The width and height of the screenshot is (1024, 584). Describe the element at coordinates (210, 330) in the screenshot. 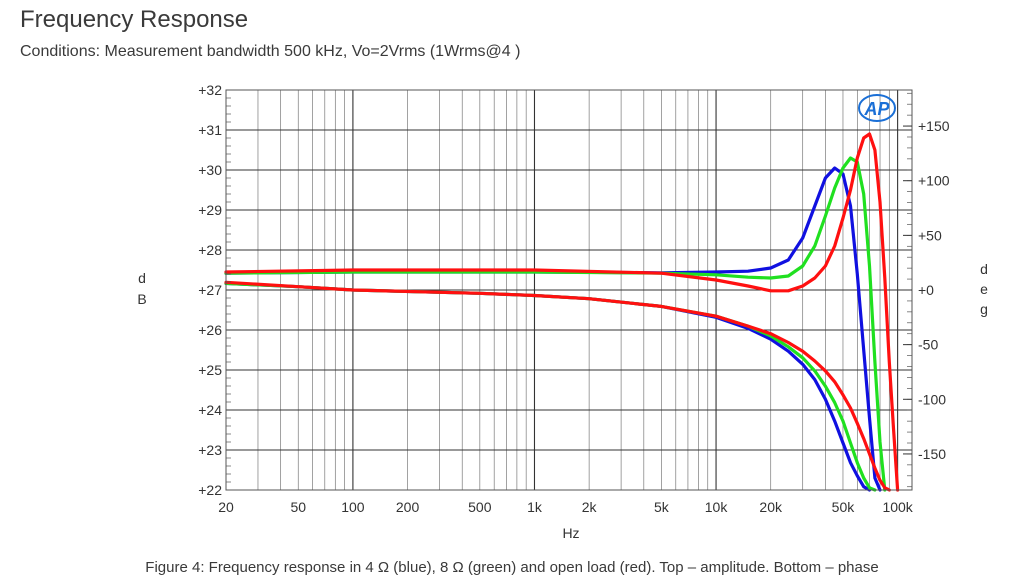

I see `y-left-tick-label: +26` at that location.